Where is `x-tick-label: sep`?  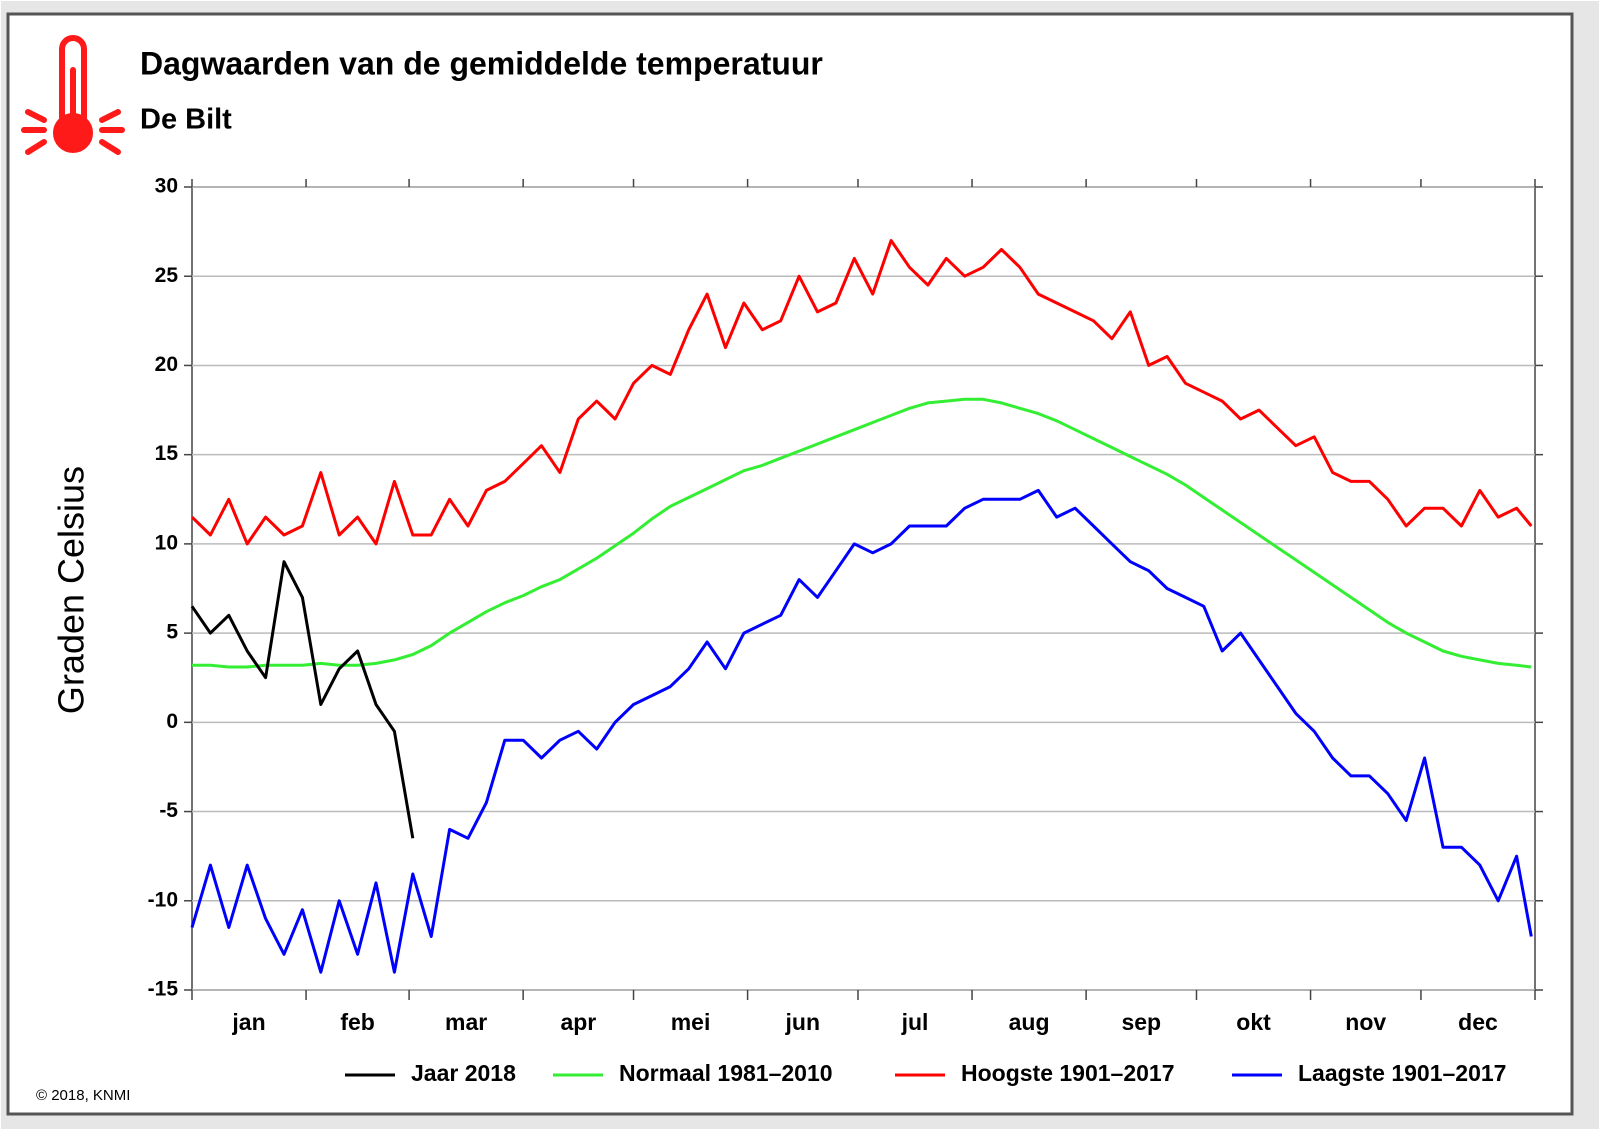 x-tick-label: sep is located at coordinates (1141, 1022).